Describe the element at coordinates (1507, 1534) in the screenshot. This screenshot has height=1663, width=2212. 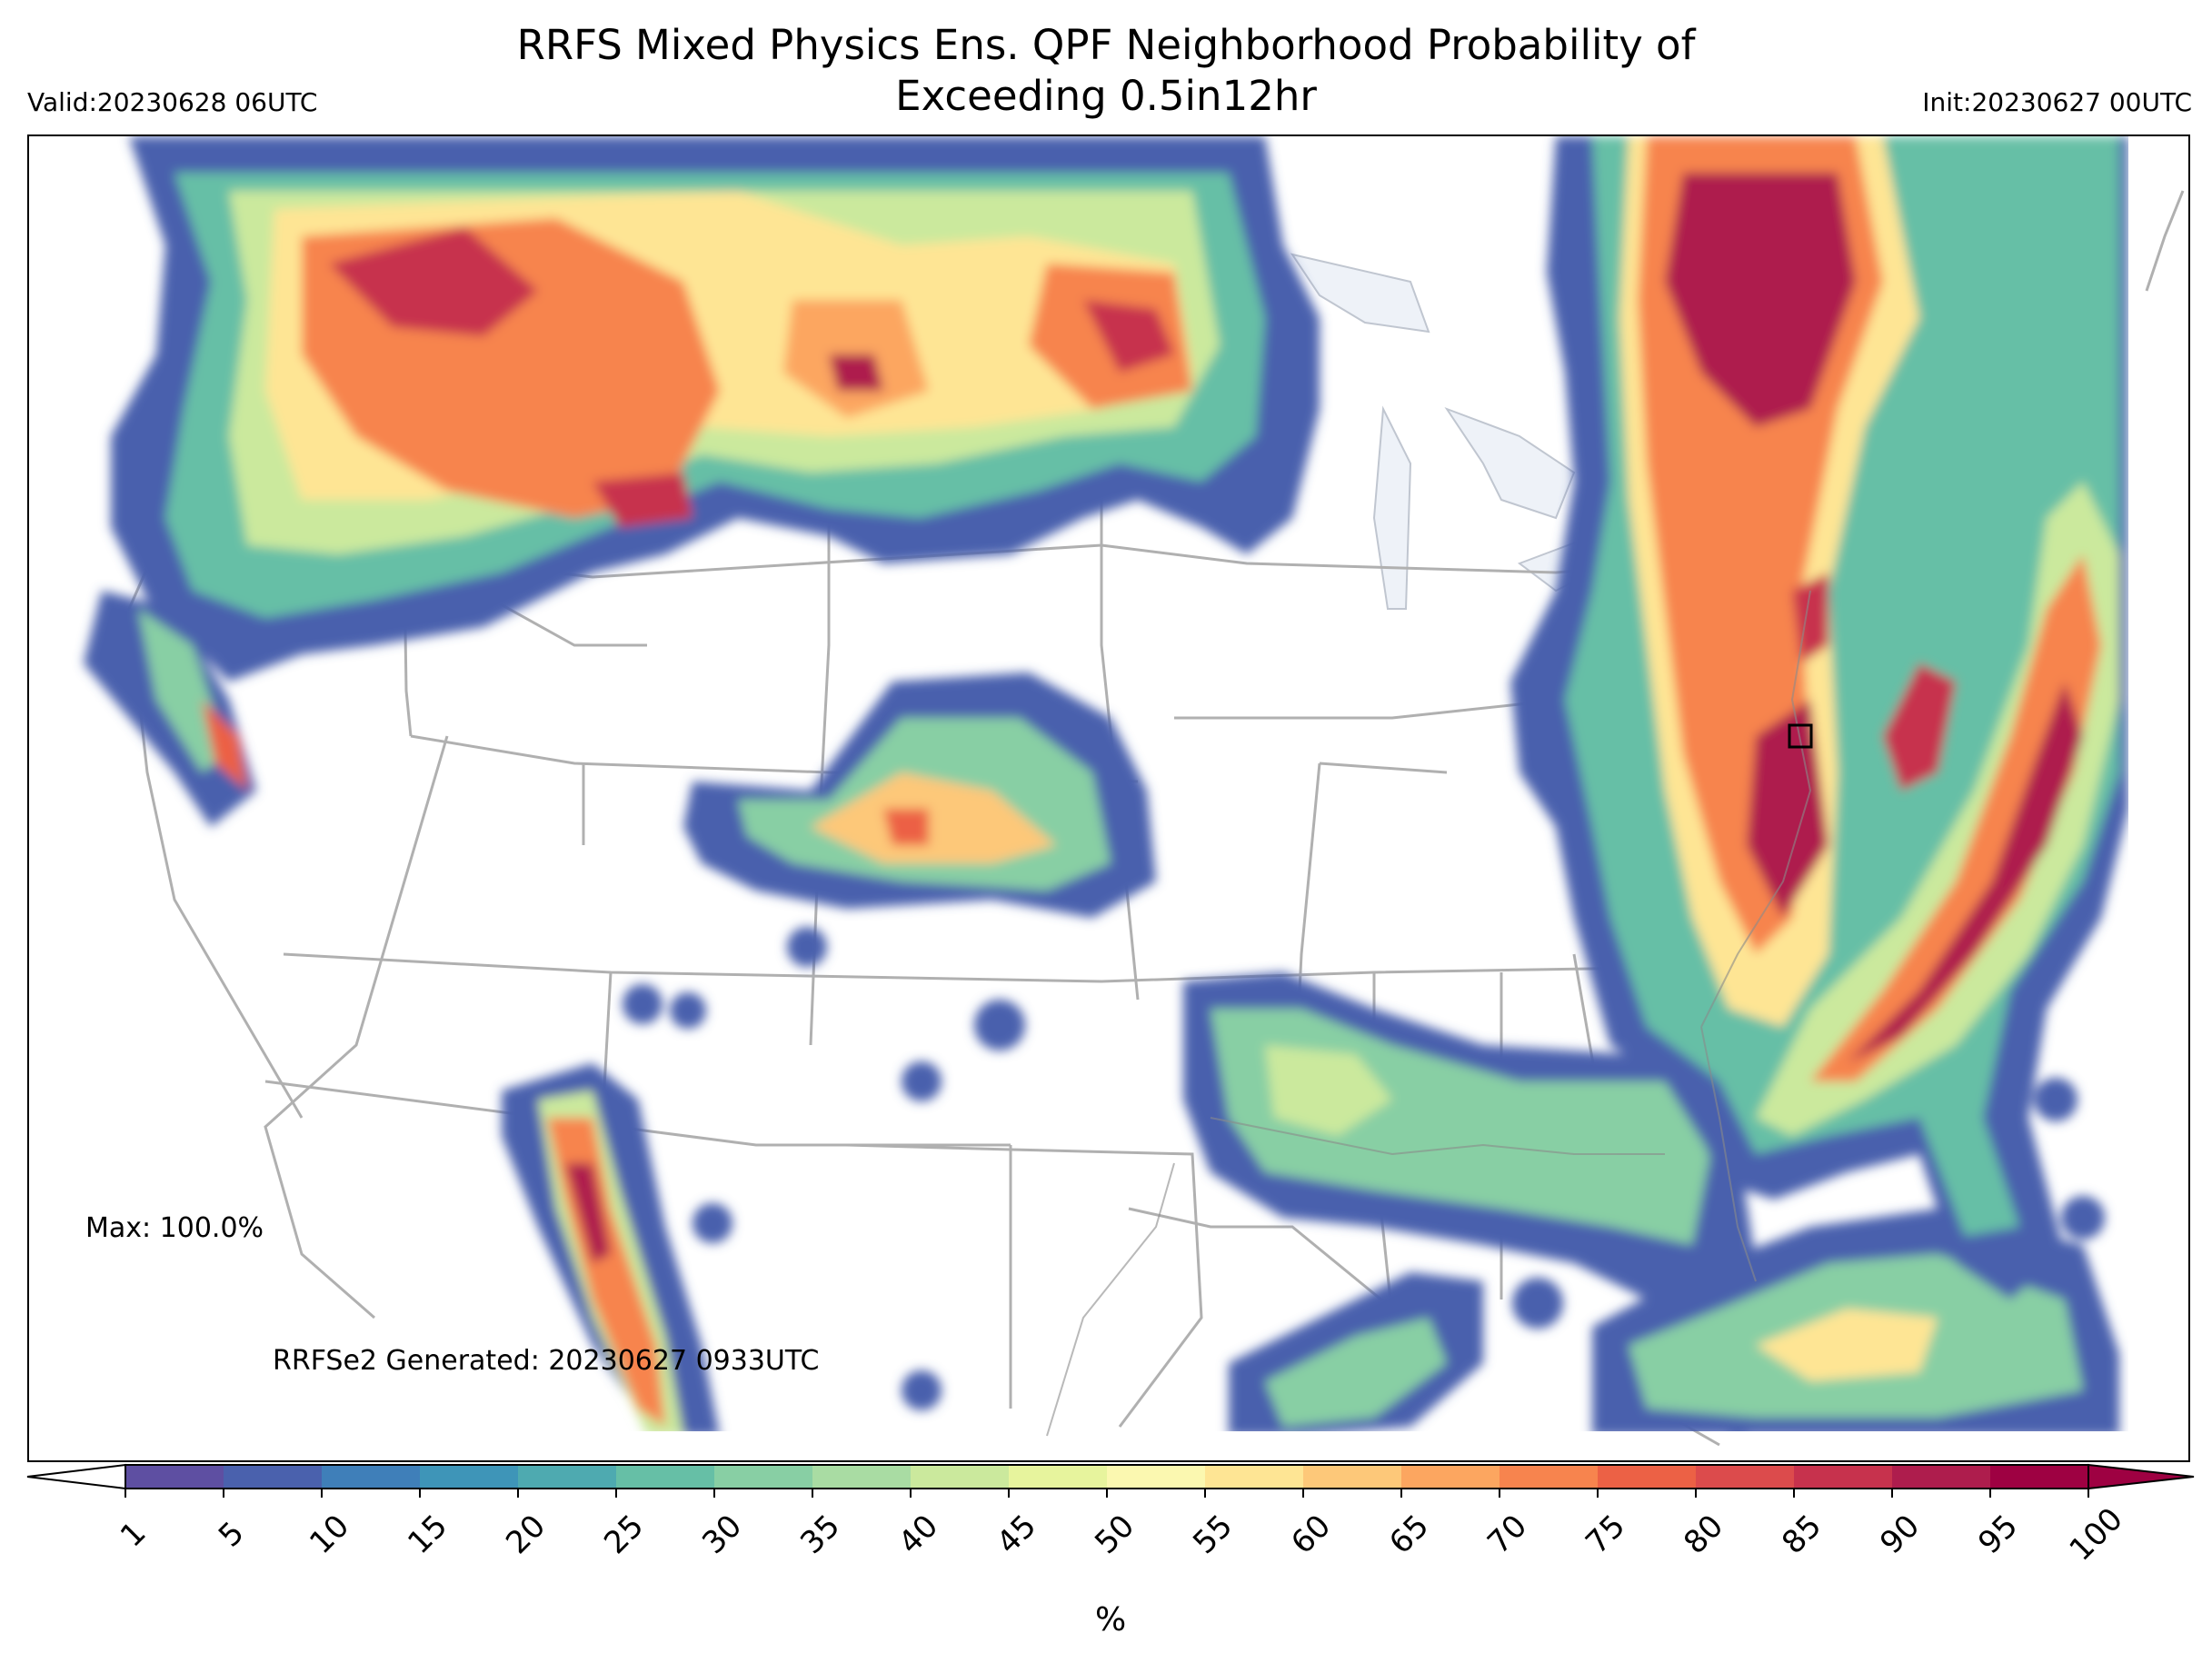
I see `colorbar-tick-label: 70` at that location.